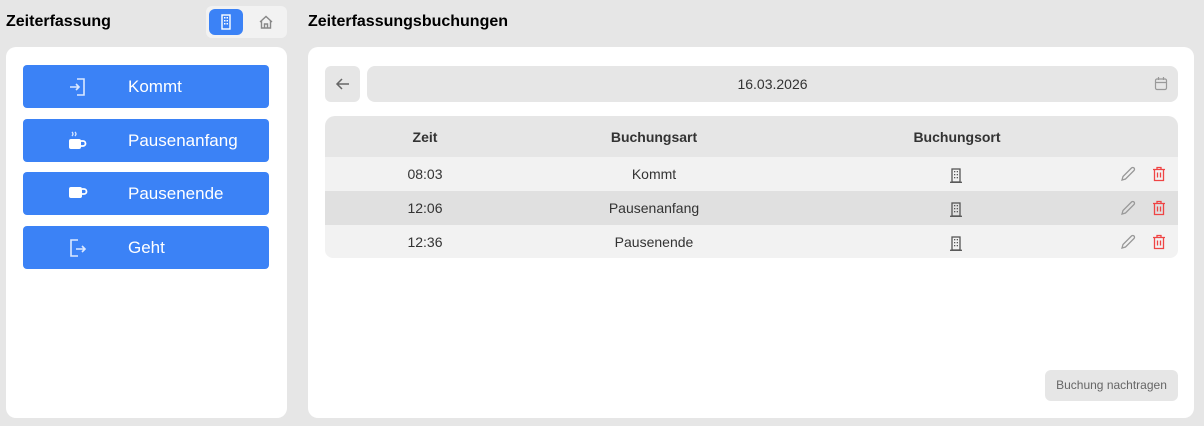 Image resolution: width=1204 pixels, height=426 pixels. I want to click on date-value: 16.03.2026, so click(772, 84).